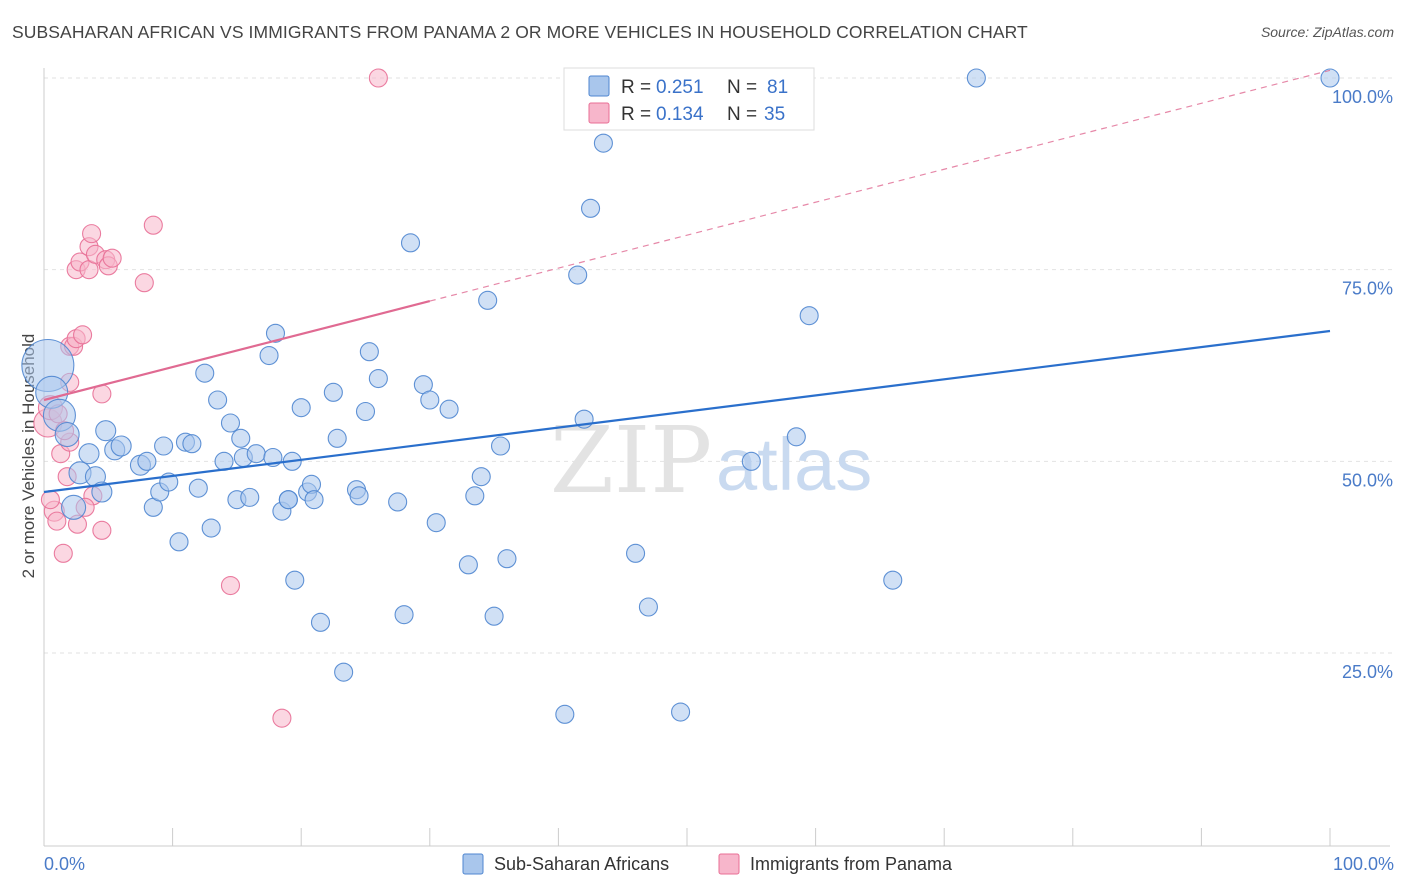 The width and height of the screenshot is (1406, 892). What do you see at coordinates (1362, 384) in the screenshot?
I see `y-tick-labels: 25.0% 50.0% 75.0% 100.0%` at bounding box center [1362, 384].